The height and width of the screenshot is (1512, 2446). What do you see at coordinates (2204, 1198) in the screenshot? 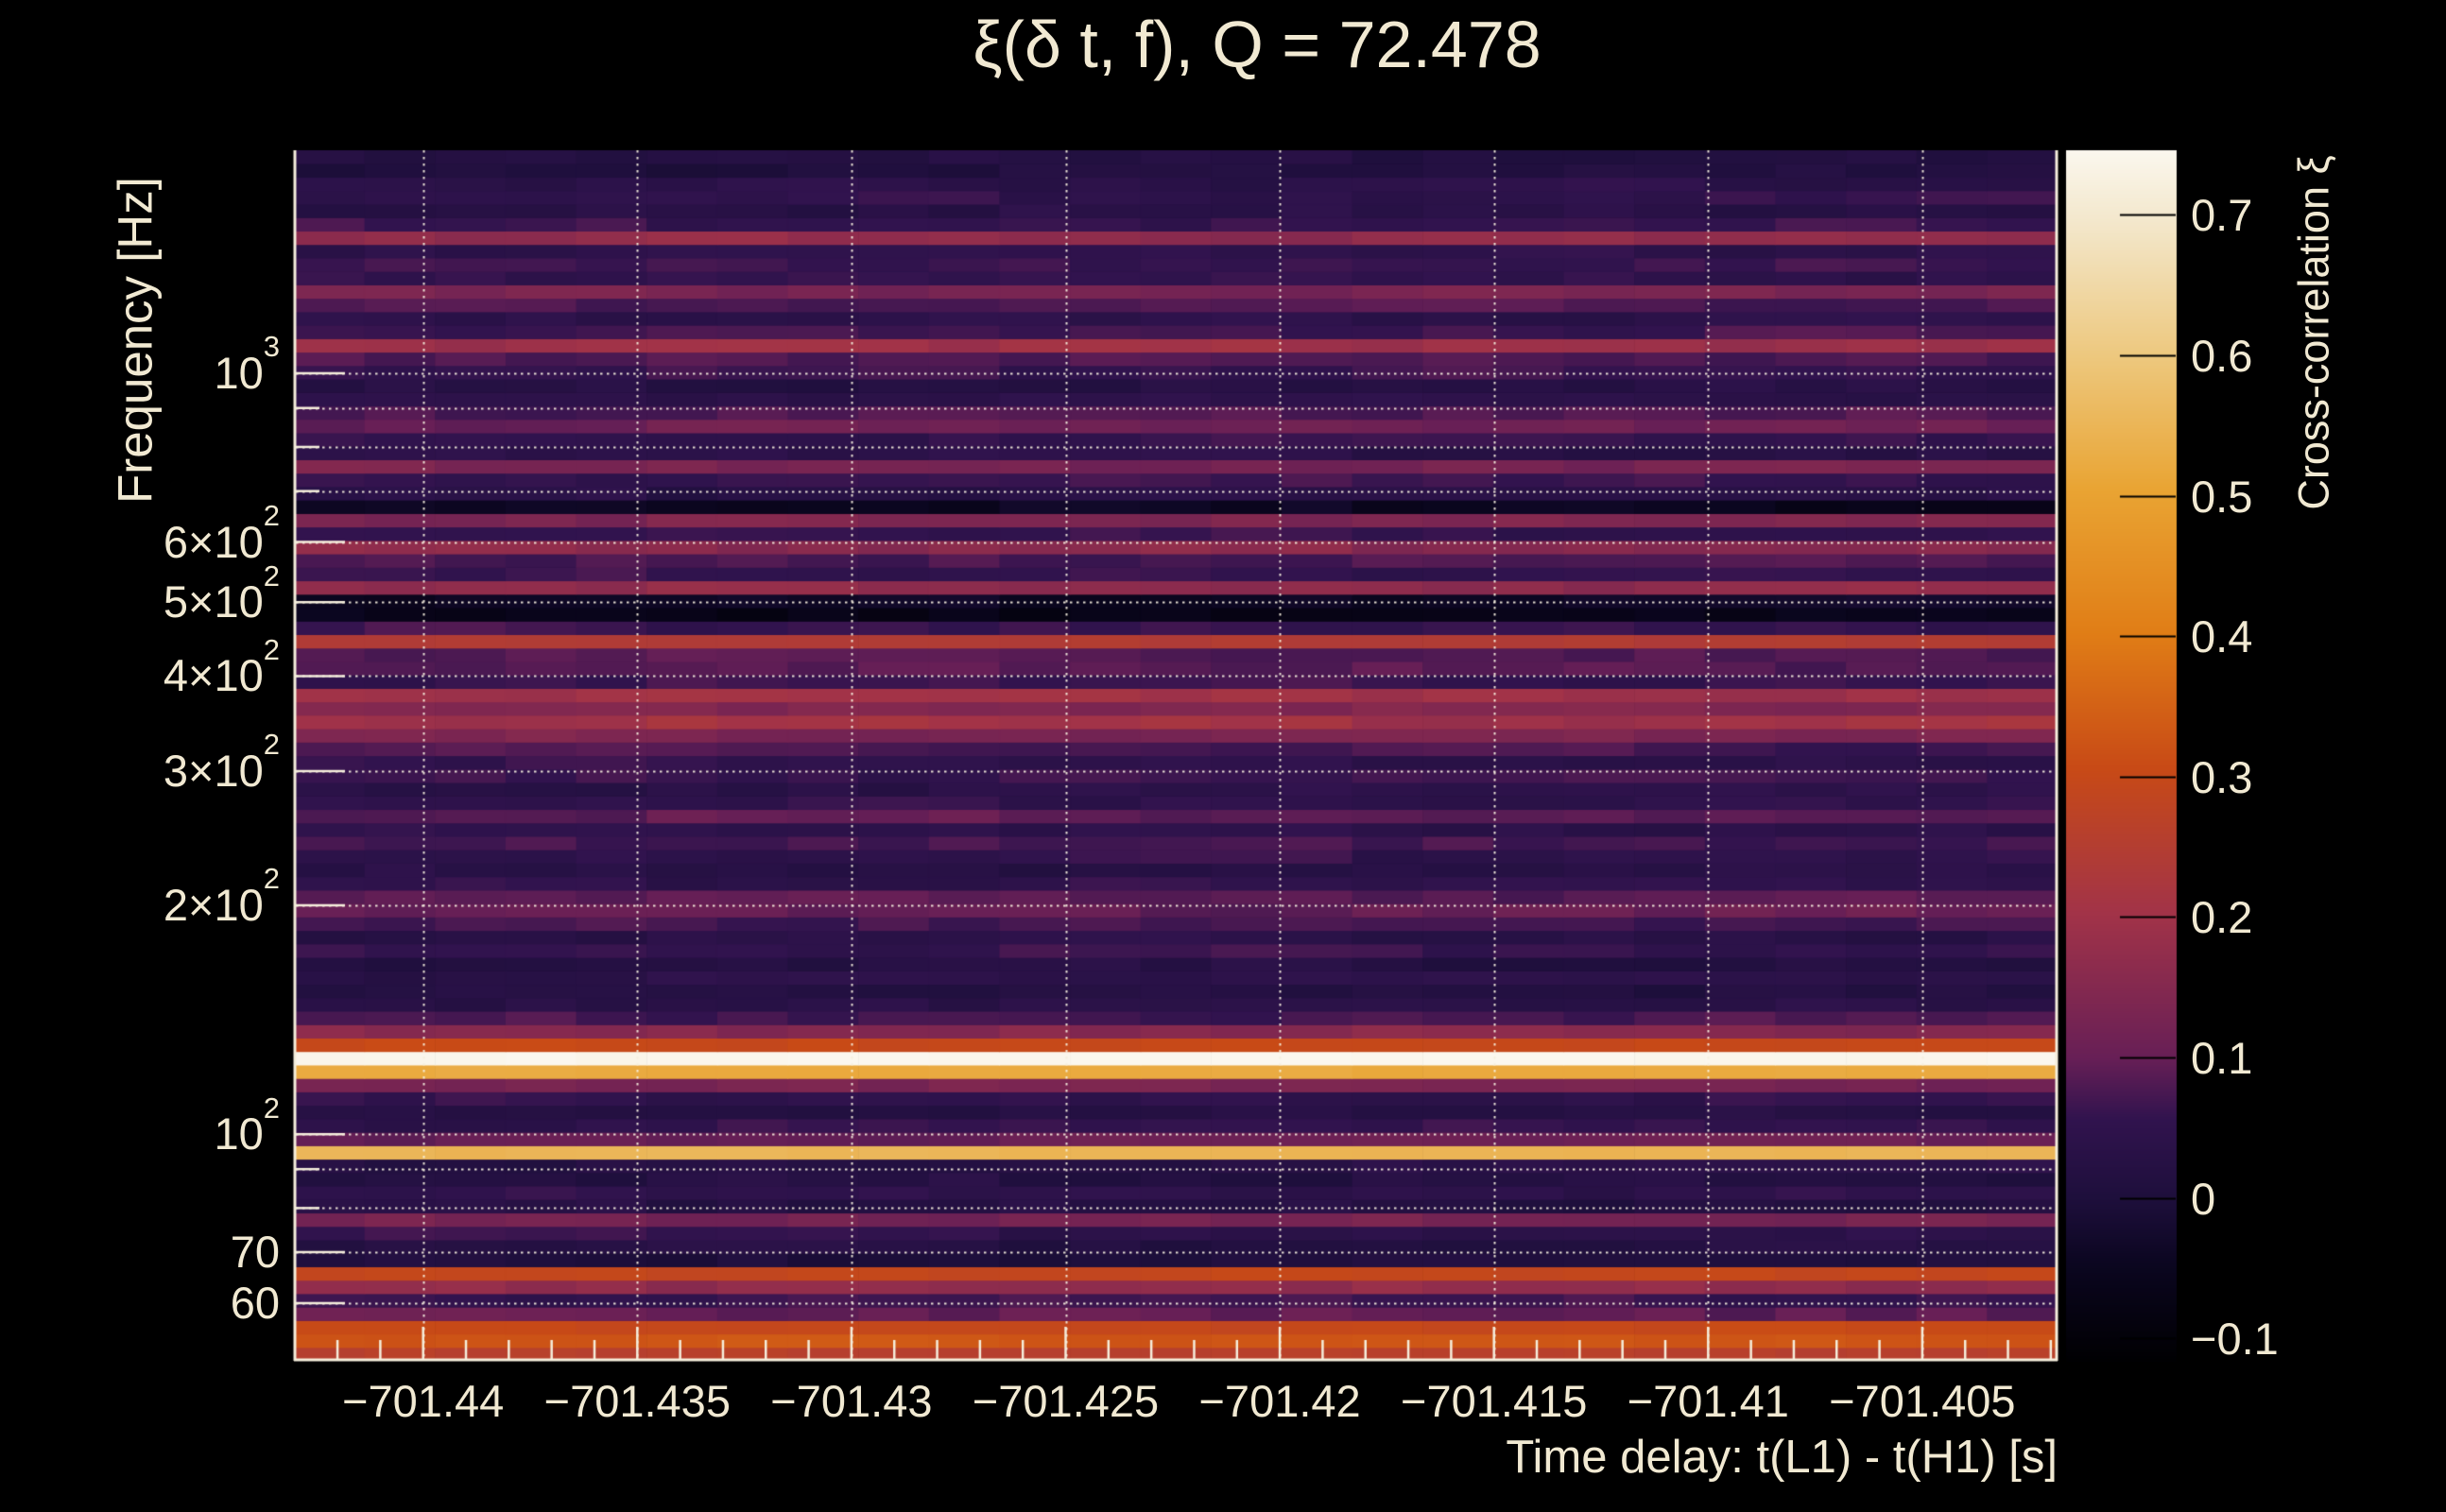
I see `colorbar-tick-label: 0` at bounding box center [2204, 1198].